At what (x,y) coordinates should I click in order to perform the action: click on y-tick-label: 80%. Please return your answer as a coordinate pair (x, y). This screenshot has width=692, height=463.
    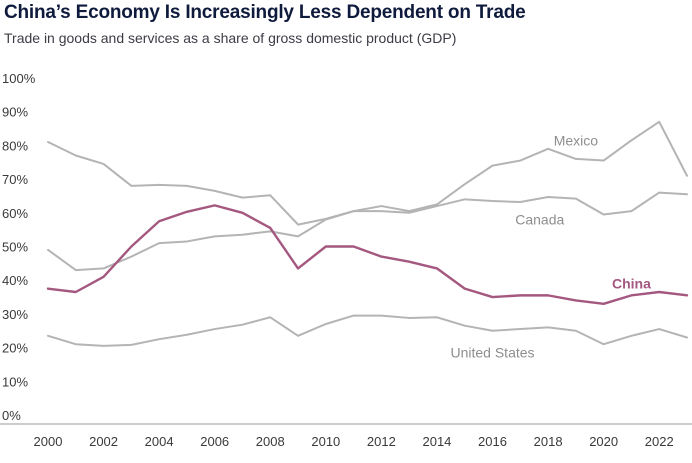
    Looking at the image, I should click on (15, 145).